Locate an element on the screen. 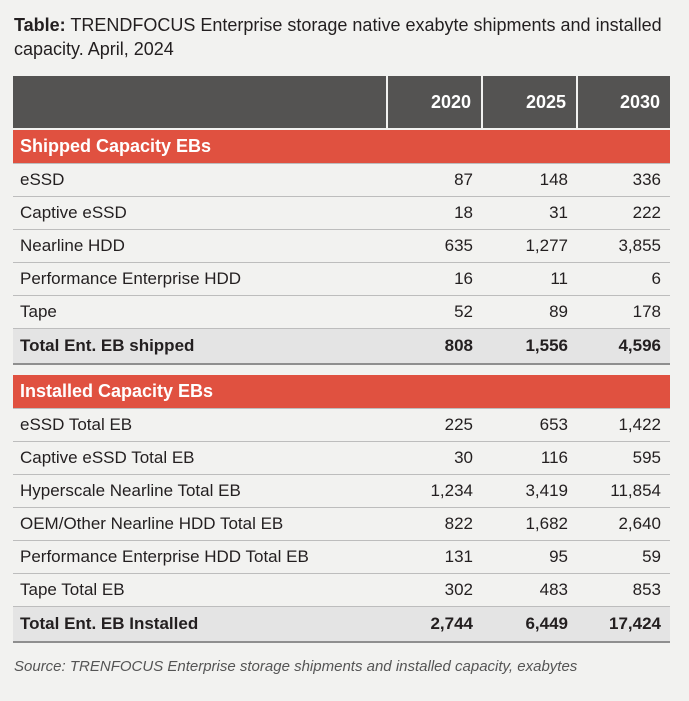 The height and width of the screenshot is (701, 689). cell-2030: 595 is located at coordinates (623, 458).